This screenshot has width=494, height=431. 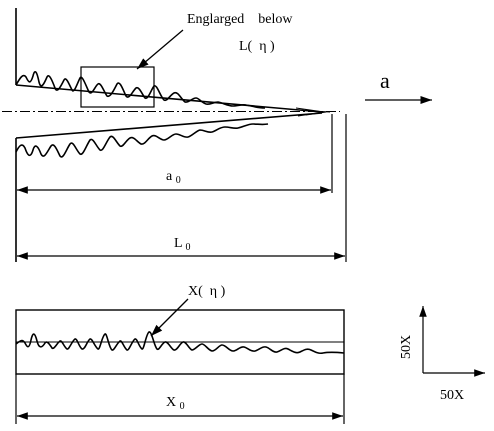 What do you see at coordinates (160, 49) in the screenshot?
I see `enlarge-callout-arrow` at bounding box center [160, 49].